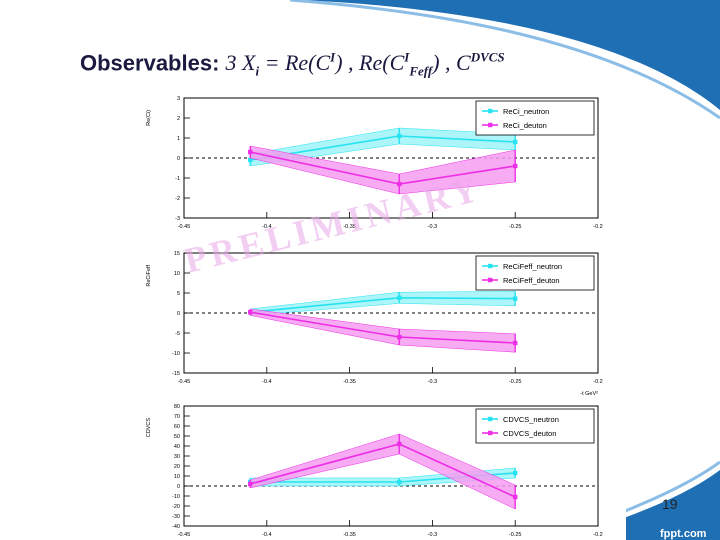 The height and width of the screenshot is (540, 720). I want to click on y-tick-label: -15, so click(176, 374).